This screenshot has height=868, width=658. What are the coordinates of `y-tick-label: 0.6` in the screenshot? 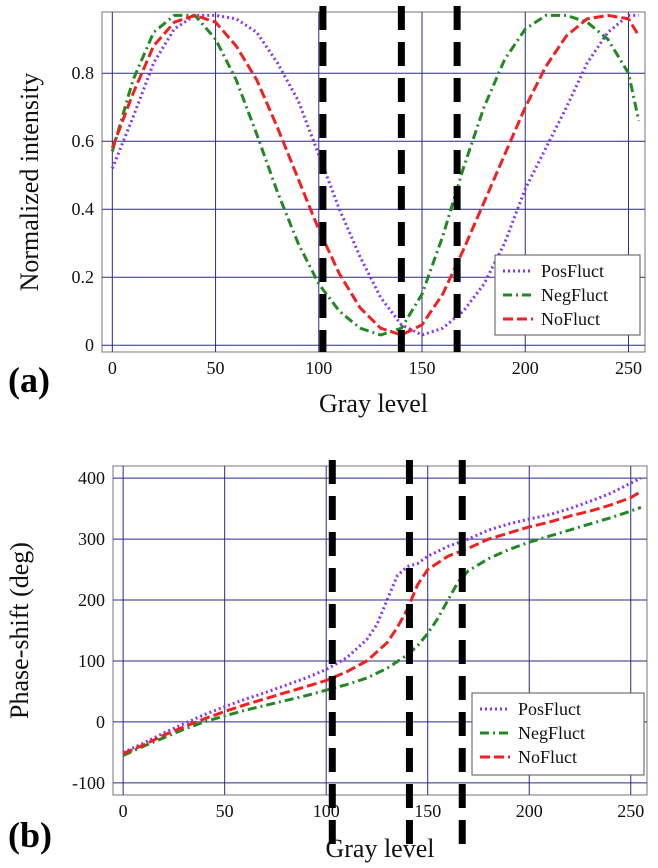 It's located at (83, 141).